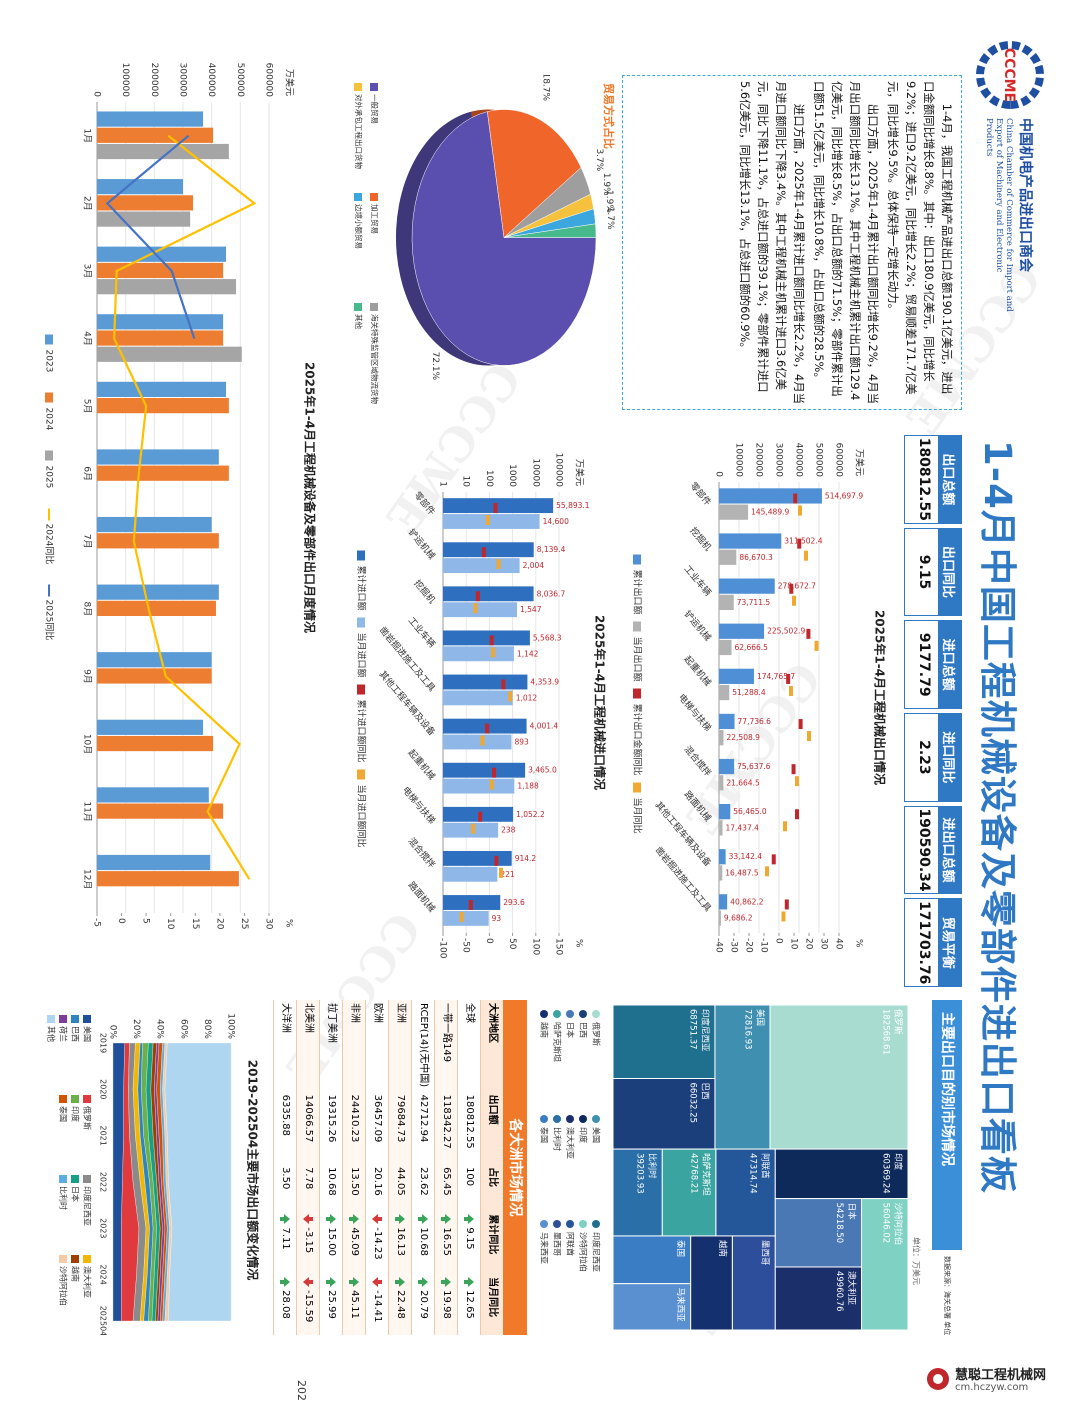  What do you see at coordinates (551, 549) in the screenshot?
I see `data-label: 8,139.4` at bounding box center [551, 549].